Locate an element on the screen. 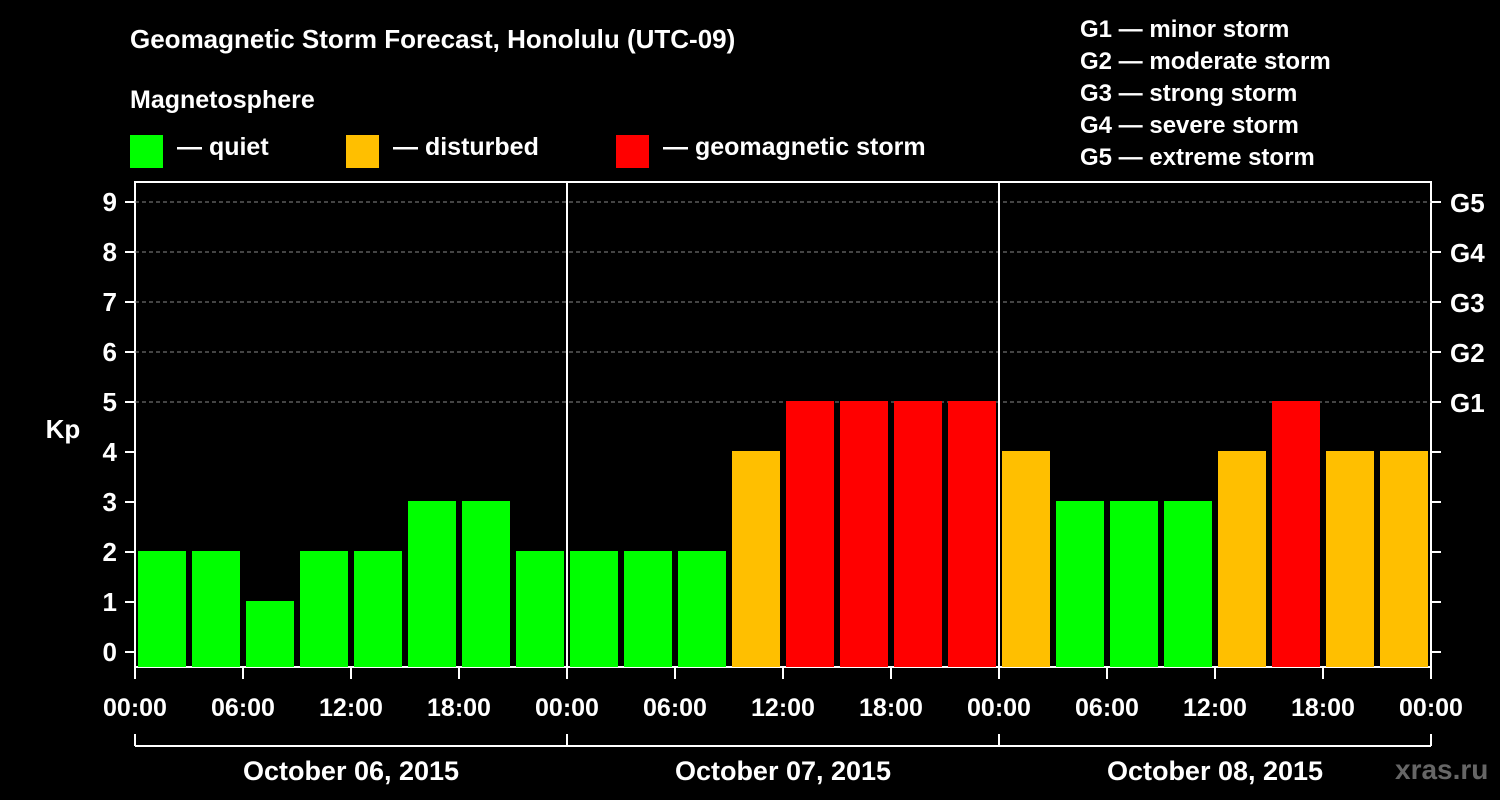 The width and height of the screenshot is (1500, 800). day-label-3: October 08, 2015 is located at coordinates (1215, 771).